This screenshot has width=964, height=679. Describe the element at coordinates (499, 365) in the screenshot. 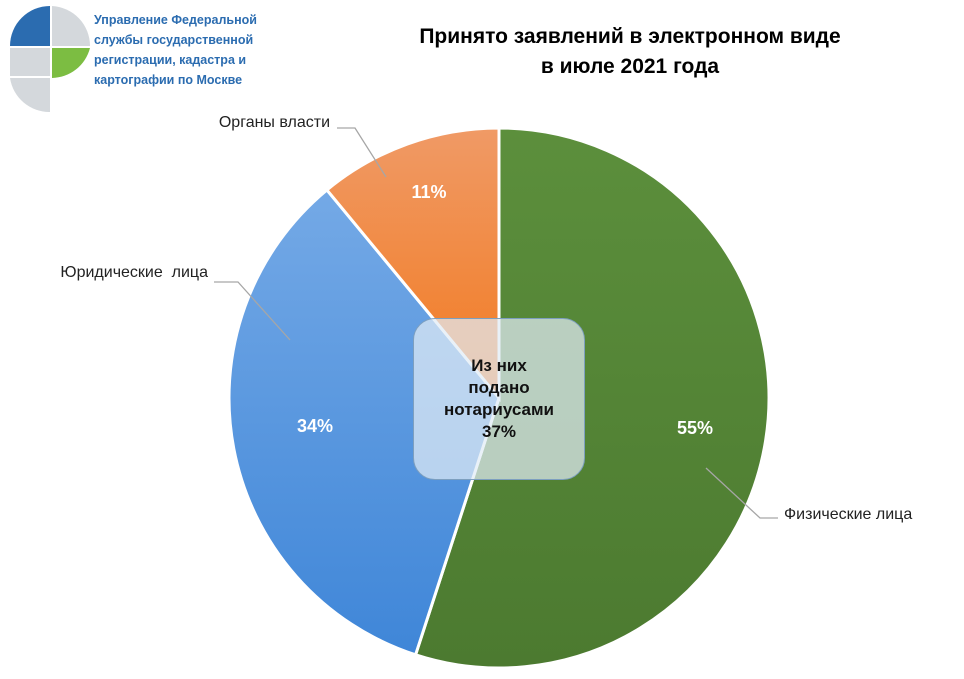

I see `annotation-line: Из них` at that location.